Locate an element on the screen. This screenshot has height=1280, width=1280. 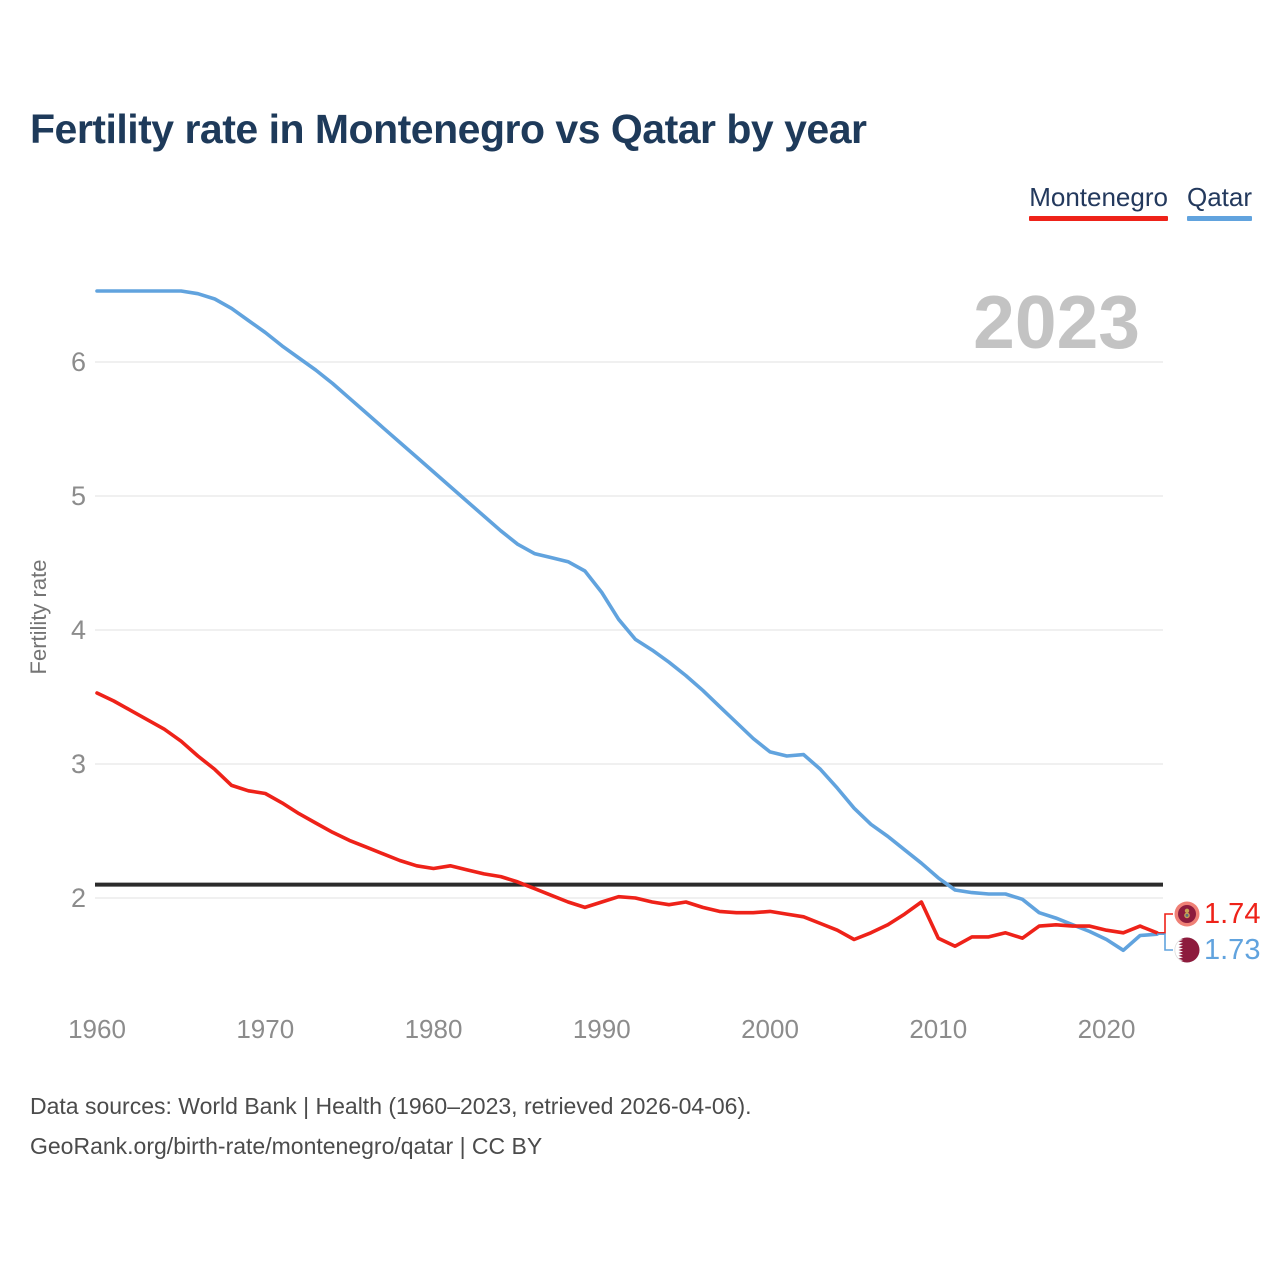
x-tick-label: 1990 is located at coordinates (602, 1029).